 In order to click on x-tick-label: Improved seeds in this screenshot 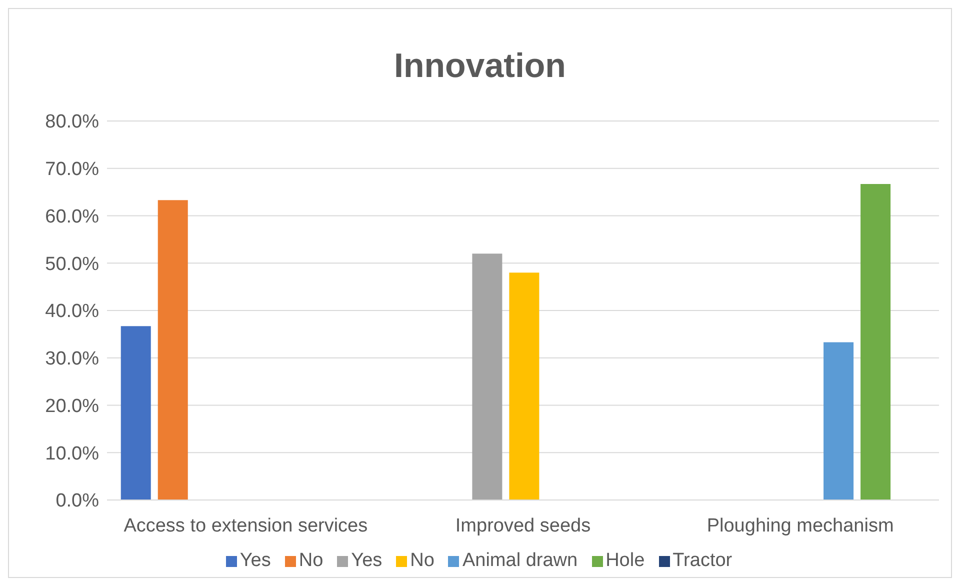, I will do `click(523, 525)`.